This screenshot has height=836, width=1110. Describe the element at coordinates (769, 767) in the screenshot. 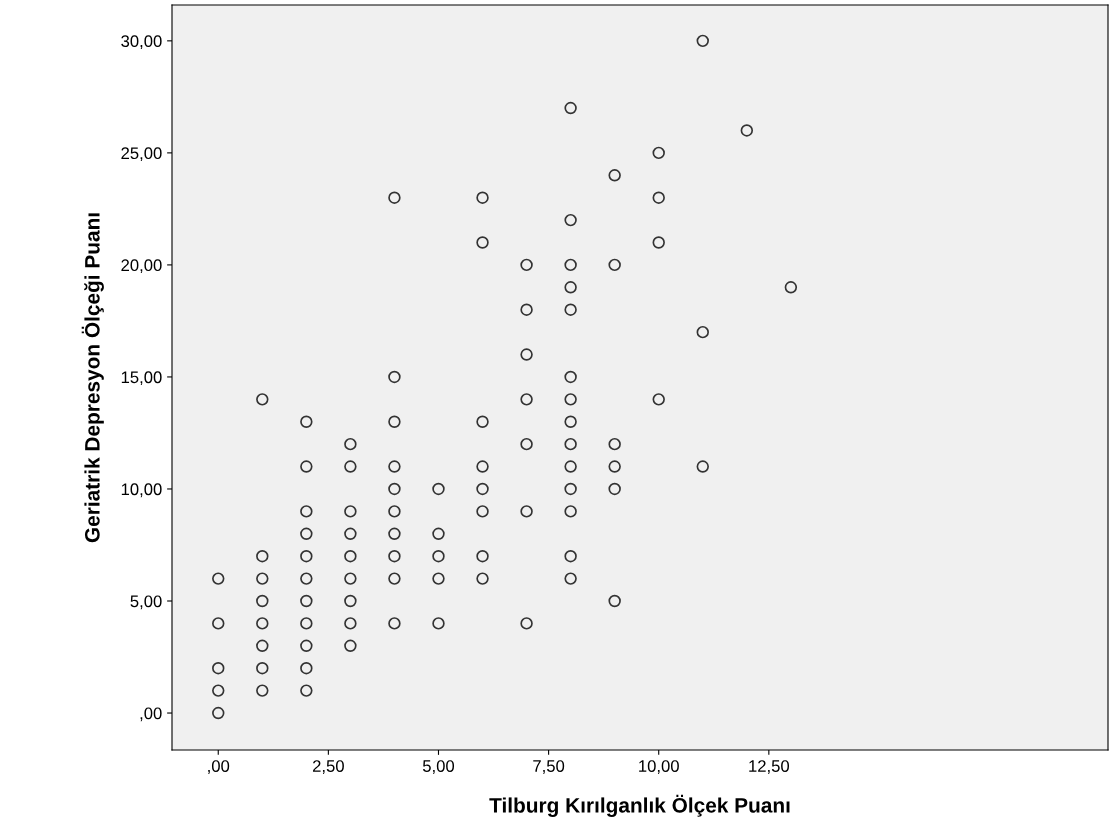

I see `x-tick-label: 12,50` at that location.